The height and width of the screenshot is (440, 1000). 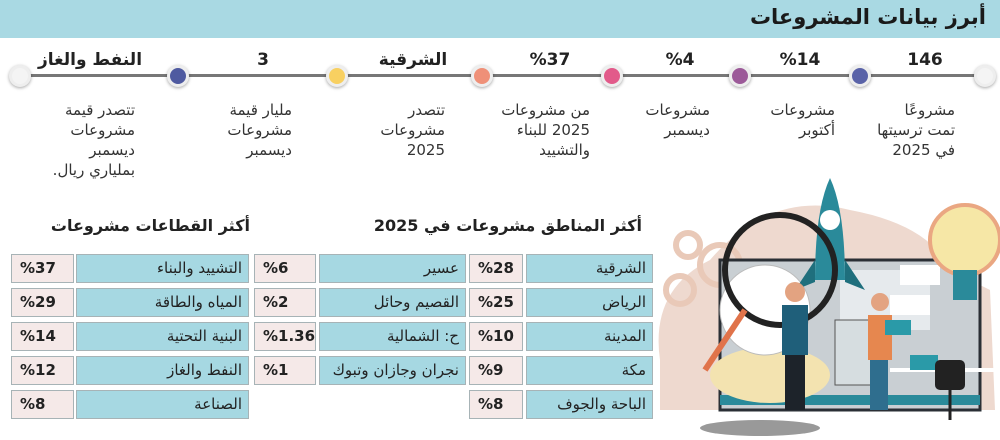 I want to click on sector-row-value: %29, so click(x=42, y=302).